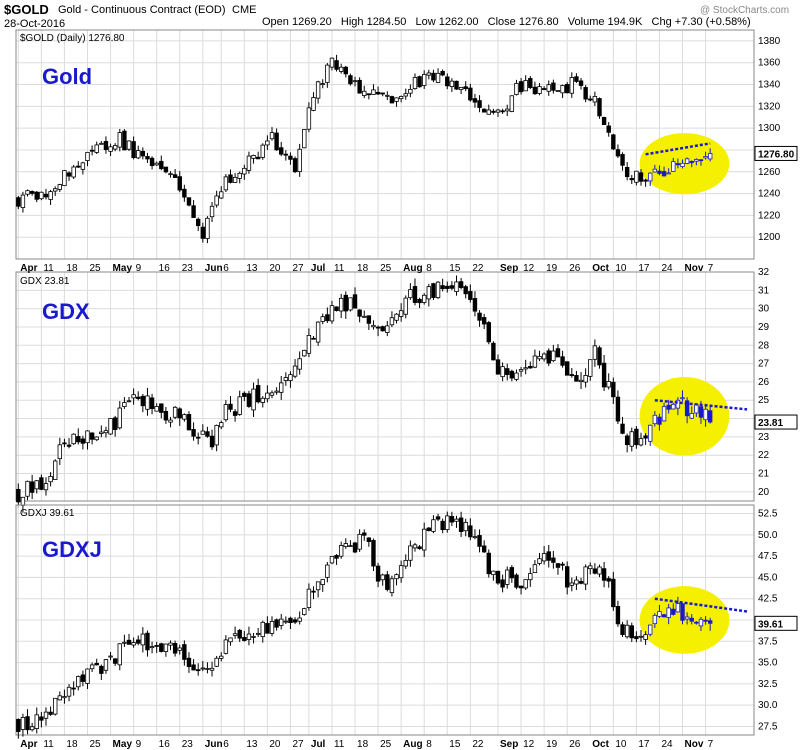  What do you see at coordinates (48, 744) in the screenshot?
I see `x-tick-label: 11` at bounding box center [48, 744].